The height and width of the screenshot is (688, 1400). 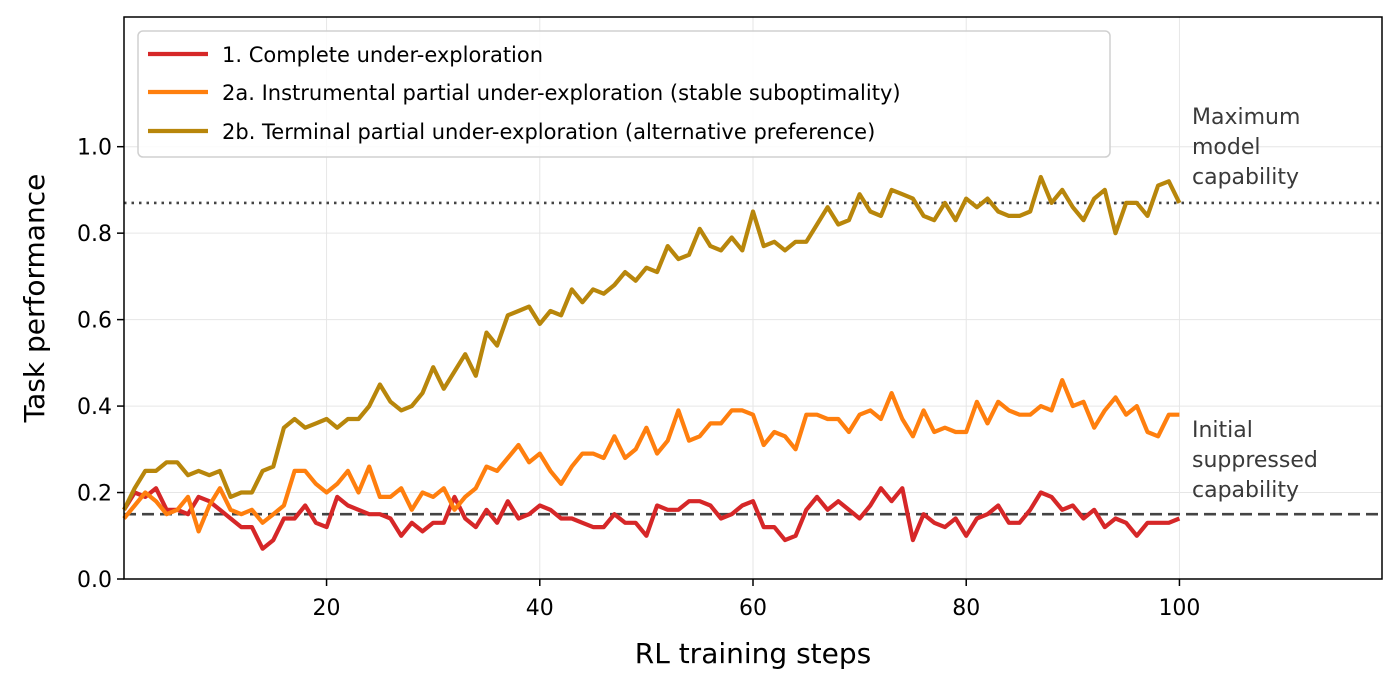 I want to click on x-axis-title: RL training steps, so click(x=753, y=653).